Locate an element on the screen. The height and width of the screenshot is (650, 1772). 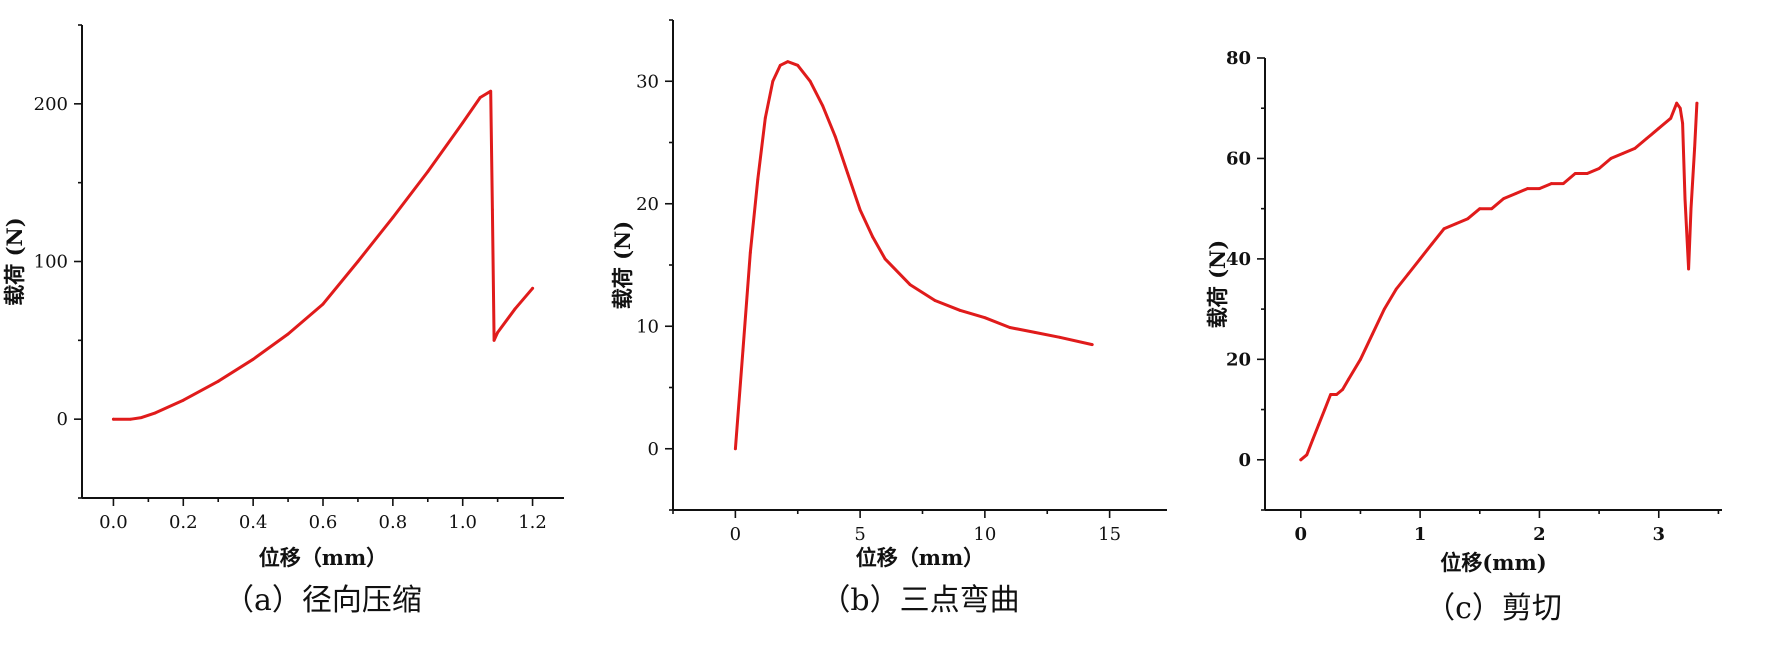
x-tick-label-1: 5 is located at coordinates (859, 534).